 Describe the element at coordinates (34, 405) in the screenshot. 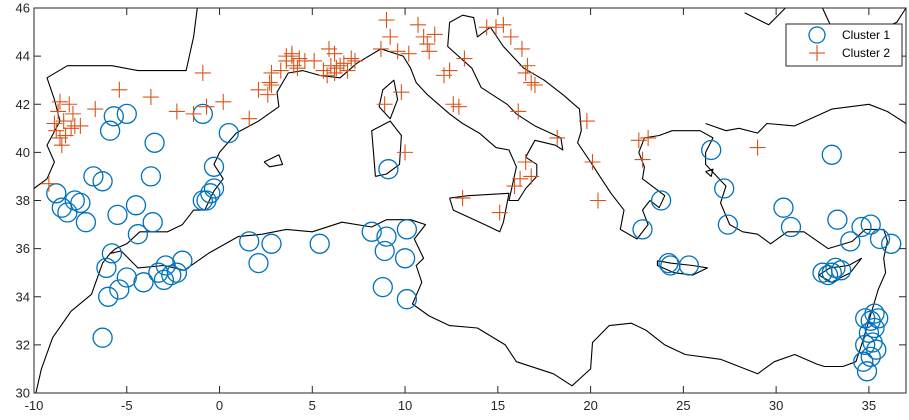

I see `x-tick-label: -10` at that location.